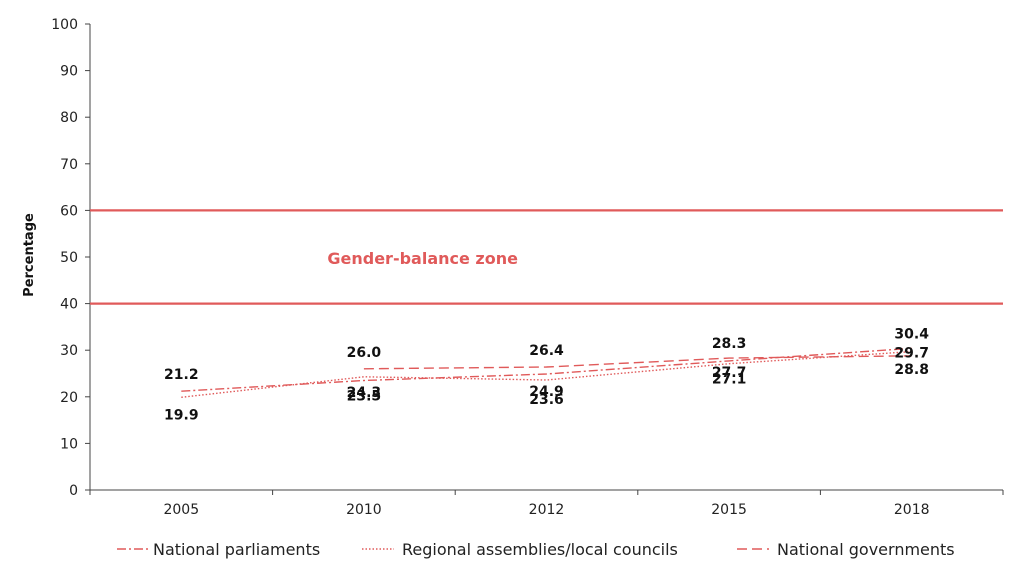 This screenshot has width=1022, height=582. What do you see at coordinates (911, 354) in the screenshot?
I see `data-label-s2-2018: 29.7` at bounding box center [911, 354].